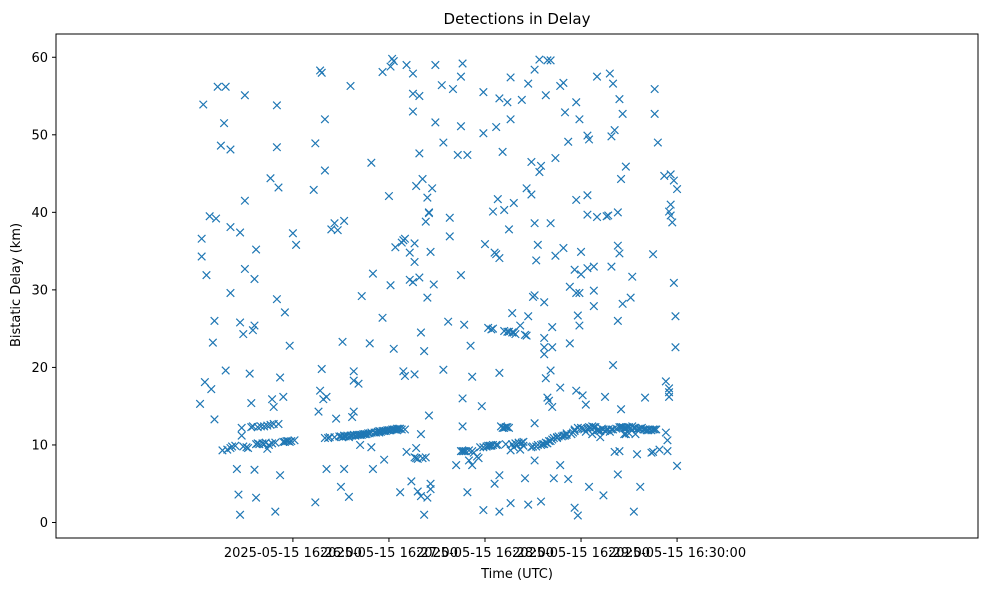  I want to click on x-tick-label: 2025-05-15 16:29:00, so click(581, 553).